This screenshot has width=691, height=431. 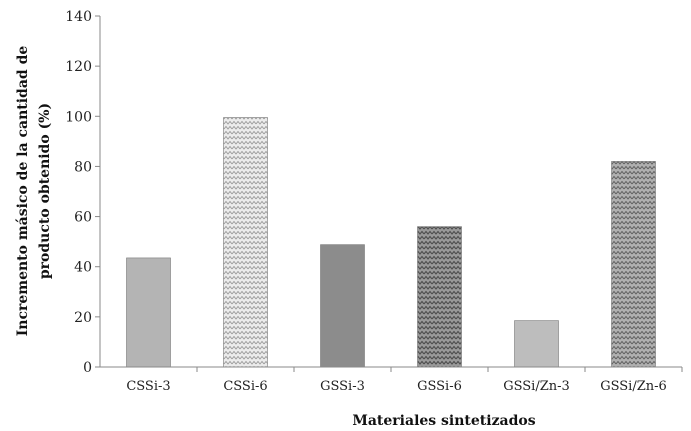 I want to click on x-axis-title: Materiales sintetizados, so click(x=443, y=421).